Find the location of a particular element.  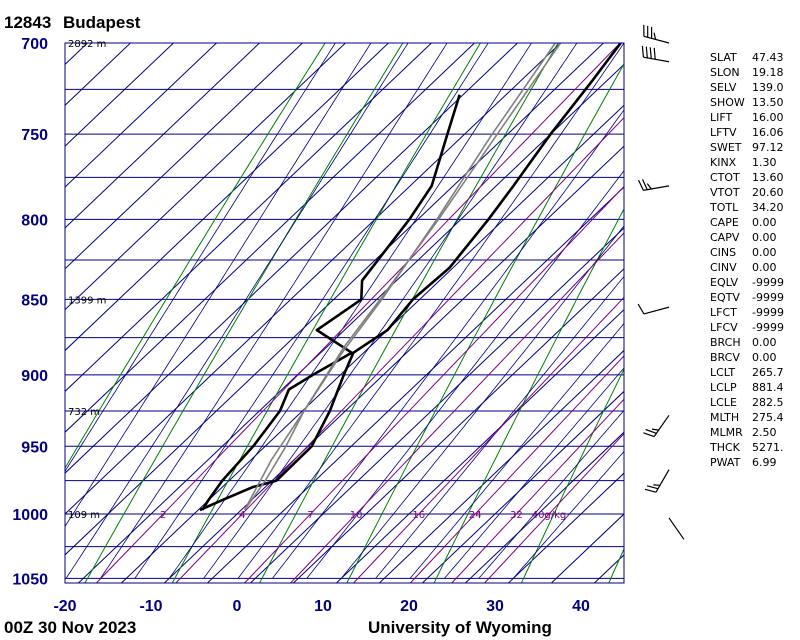

index-name: LCLP is located at coordinates (723, 387).